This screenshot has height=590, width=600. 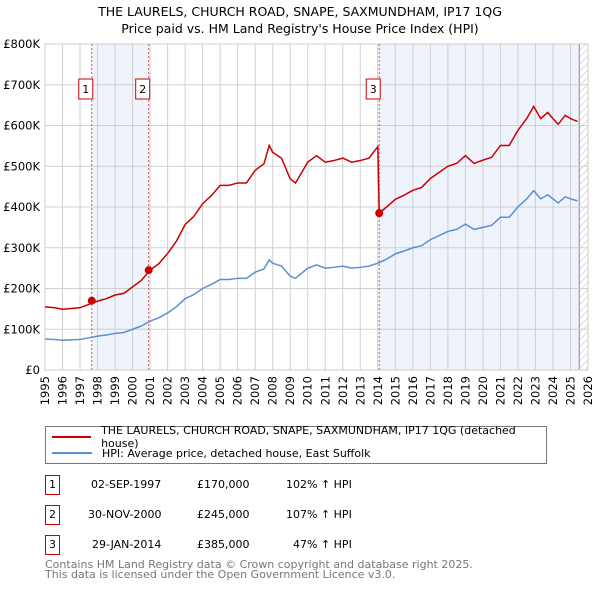 What do you see at coordinates (322, 544) in the screenshot?
I see `sale-hpi: 47% ↑ HPI` at bounding box center [322, 544].